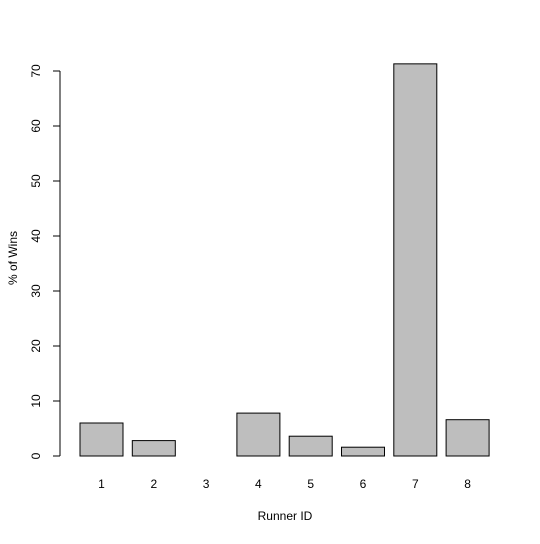  Describe the element at coordinates (285, 516) in the screenshot. I see `x-axis-title: Runner ID` at that location.